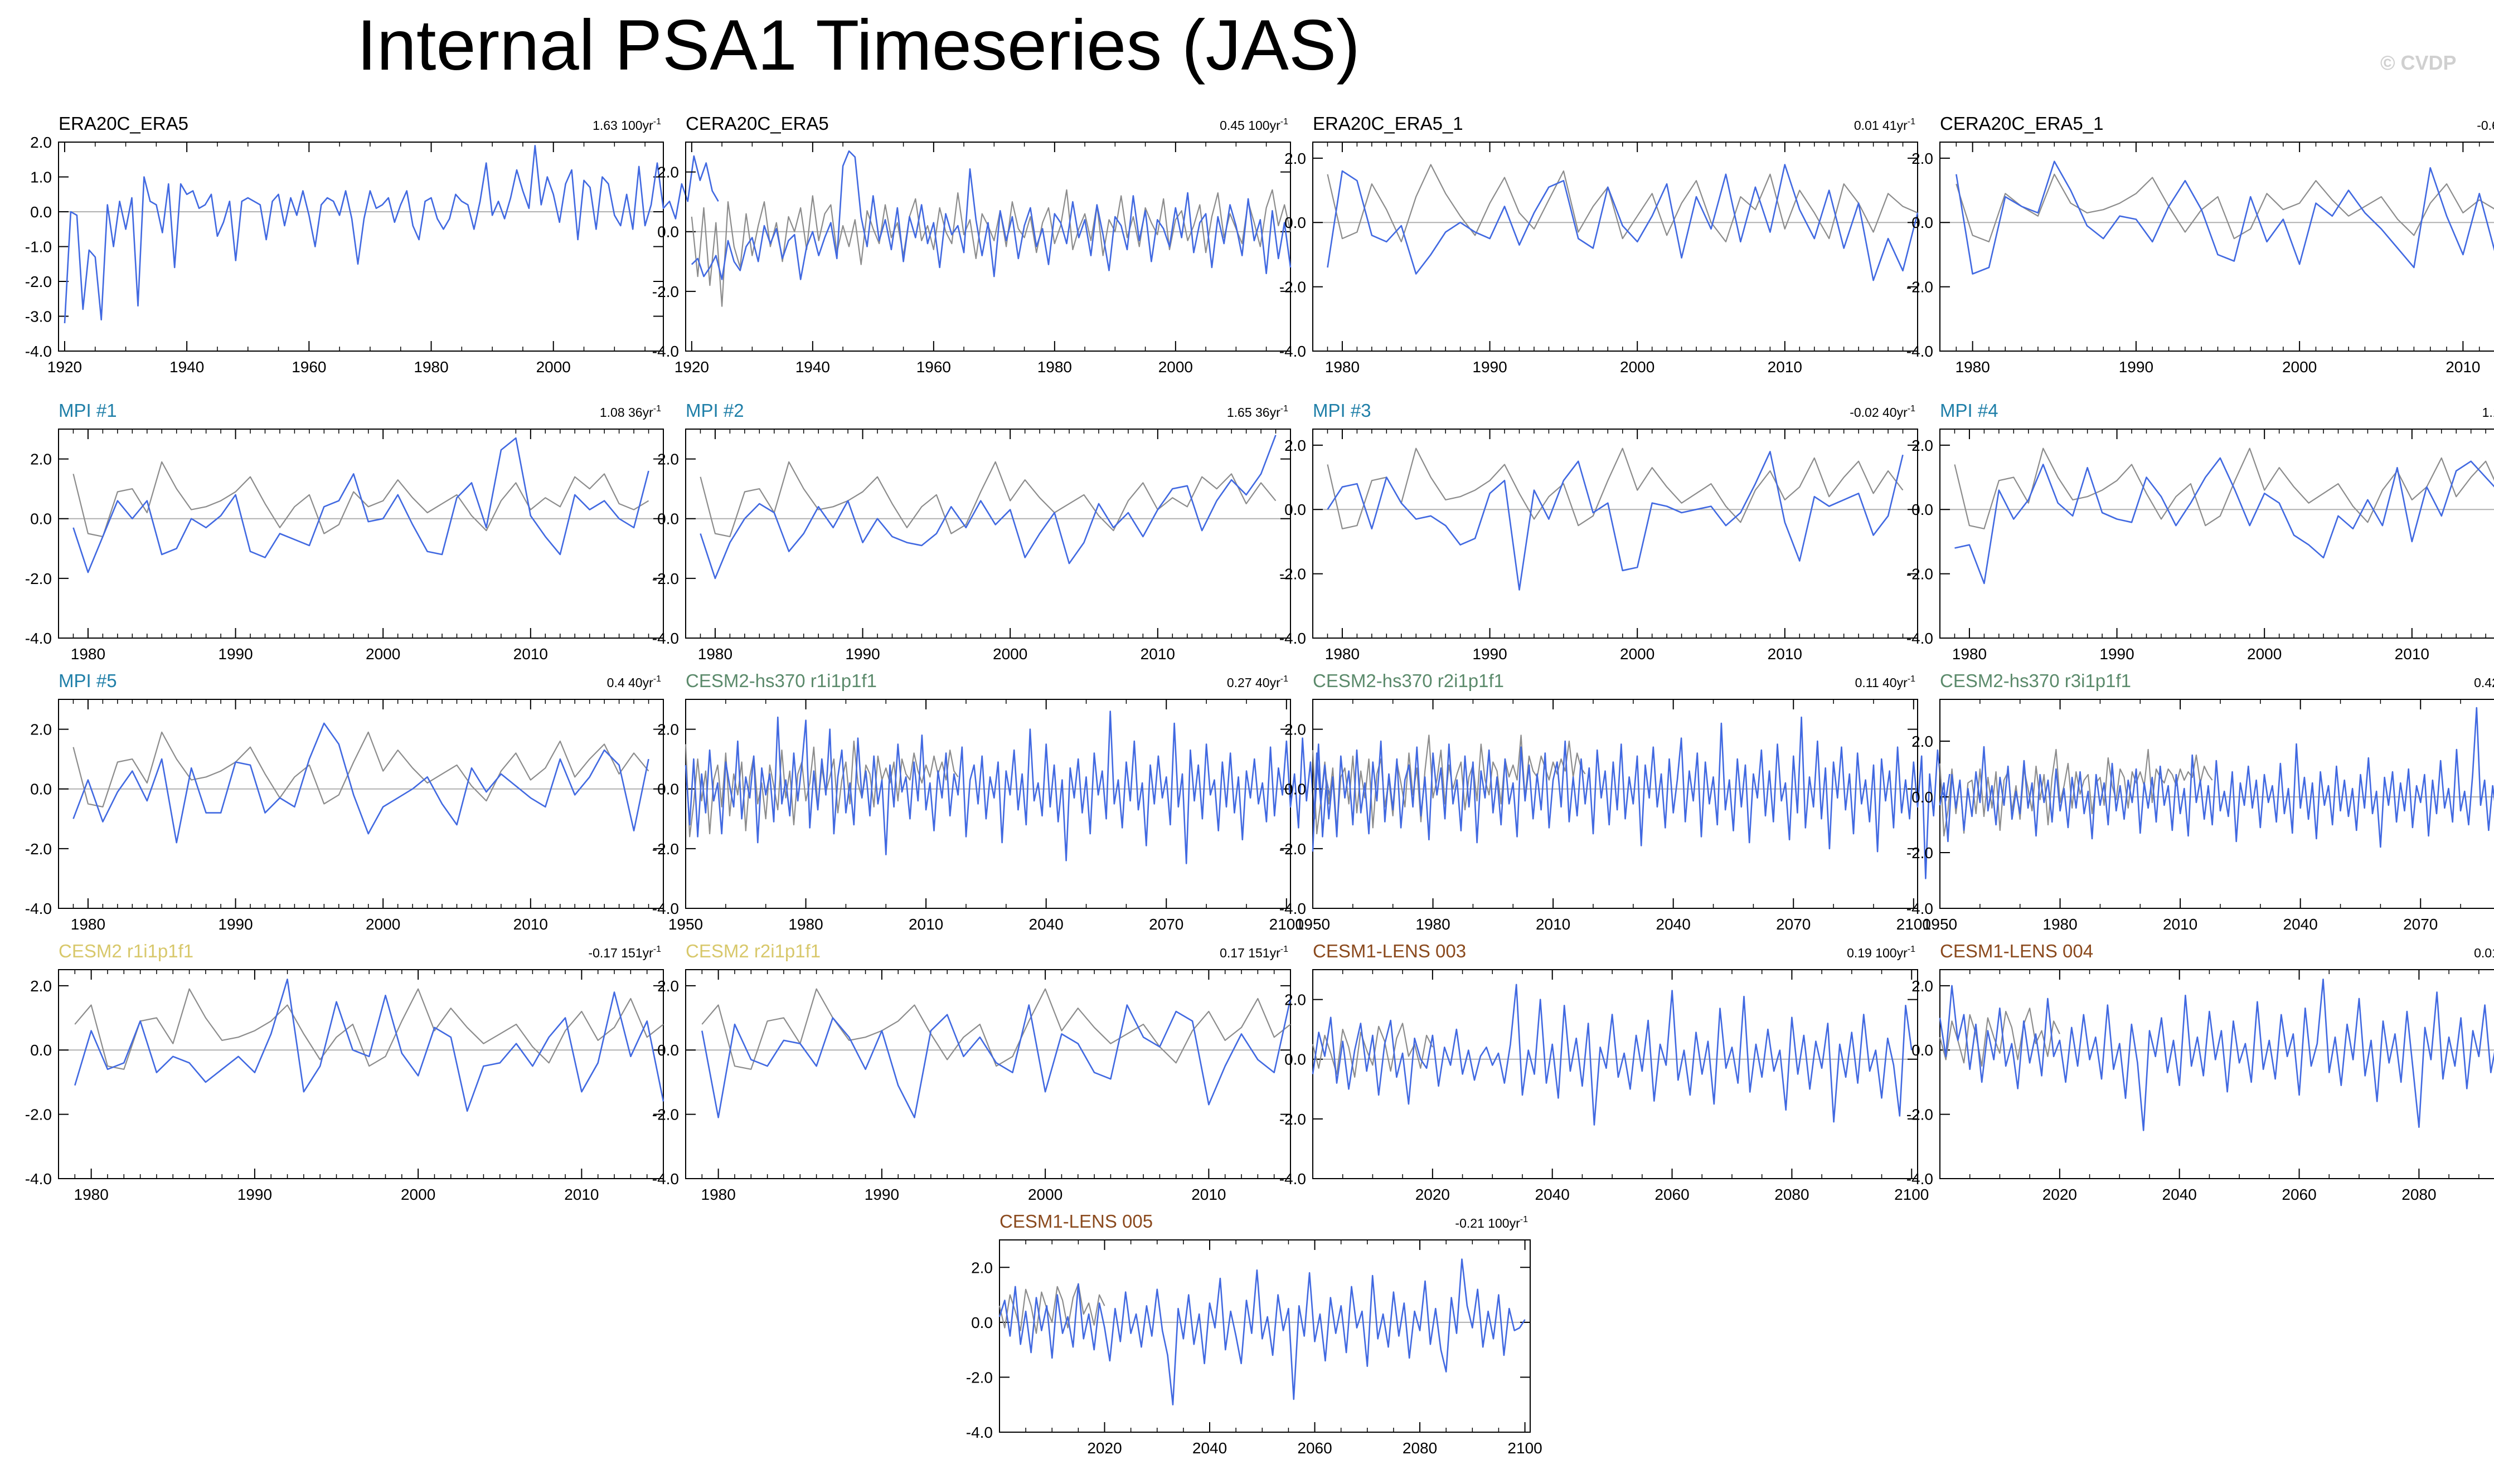  I want to click on x-tick-label: 1920, so click(692, 367).